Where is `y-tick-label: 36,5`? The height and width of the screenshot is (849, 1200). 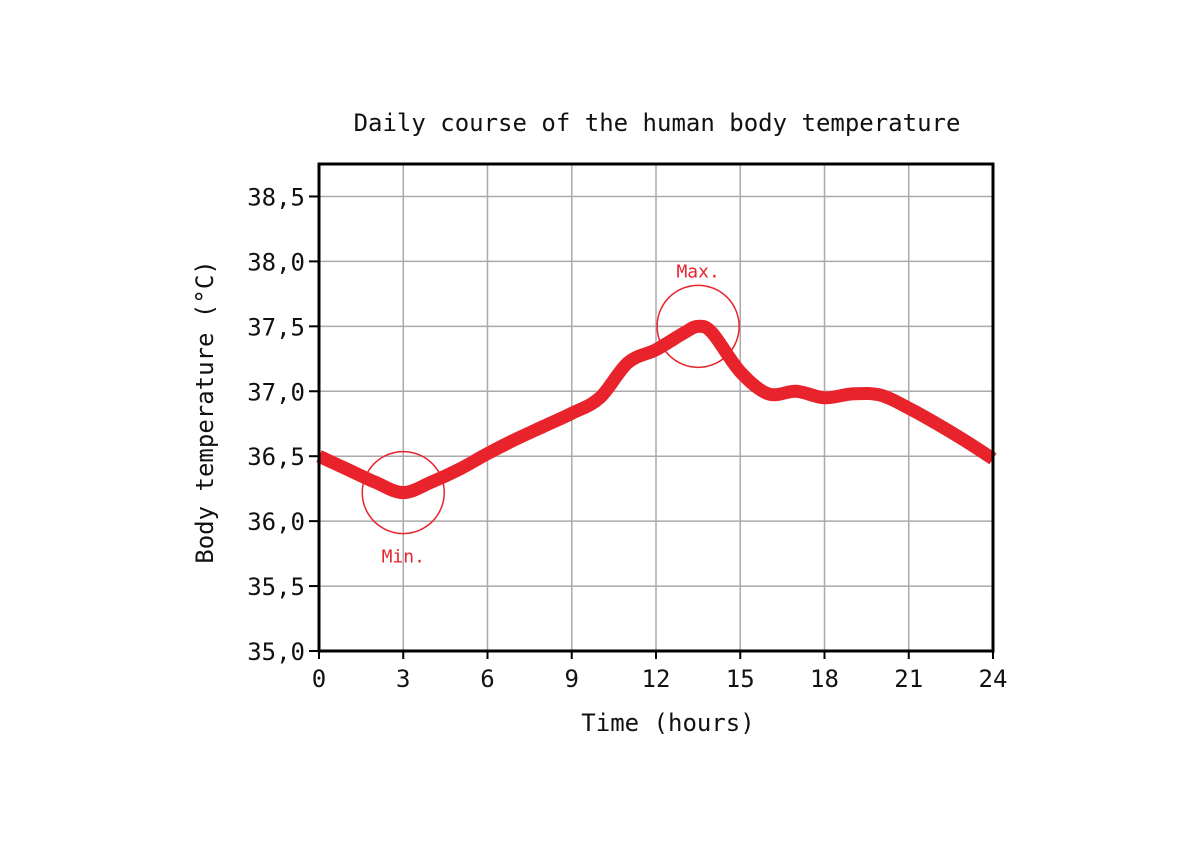 y-tick-label: 36,5 is located at coordinates (276, 457).